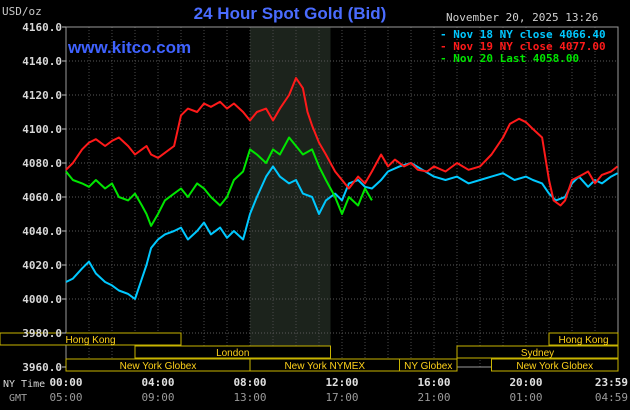  Describe the element at coordinates (42, 265) in the screenshot. I see `y-tick-label: 4020.0` at that location.